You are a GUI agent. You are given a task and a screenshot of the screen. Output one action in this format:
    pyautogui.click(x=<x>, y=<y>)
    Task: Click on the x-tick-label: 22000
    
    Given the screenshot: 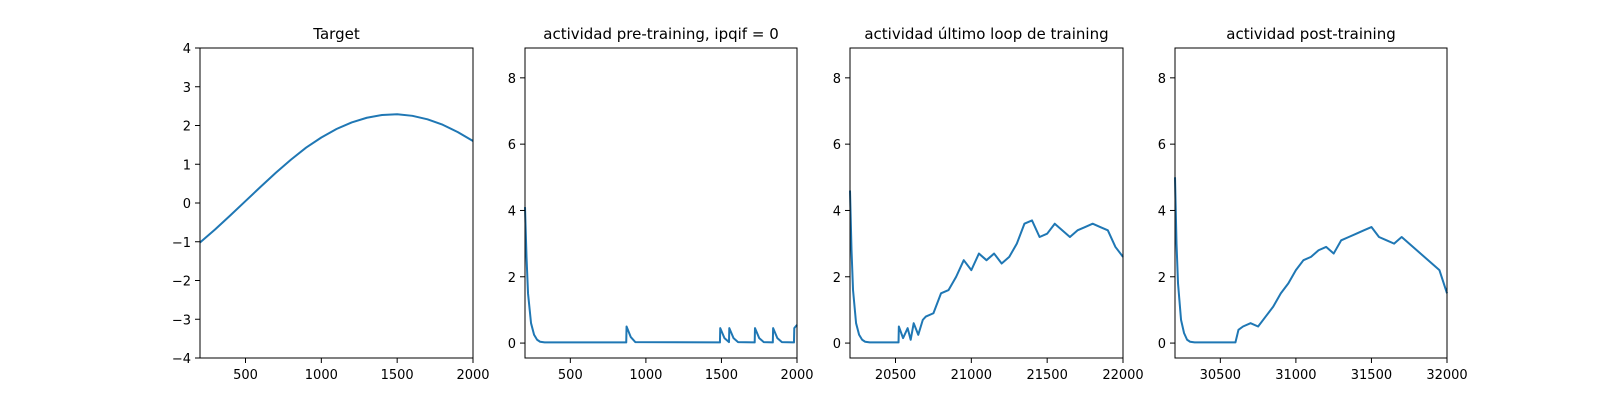 What is the action you would take?
    pyautogui.click(x=1122, y=375)
    